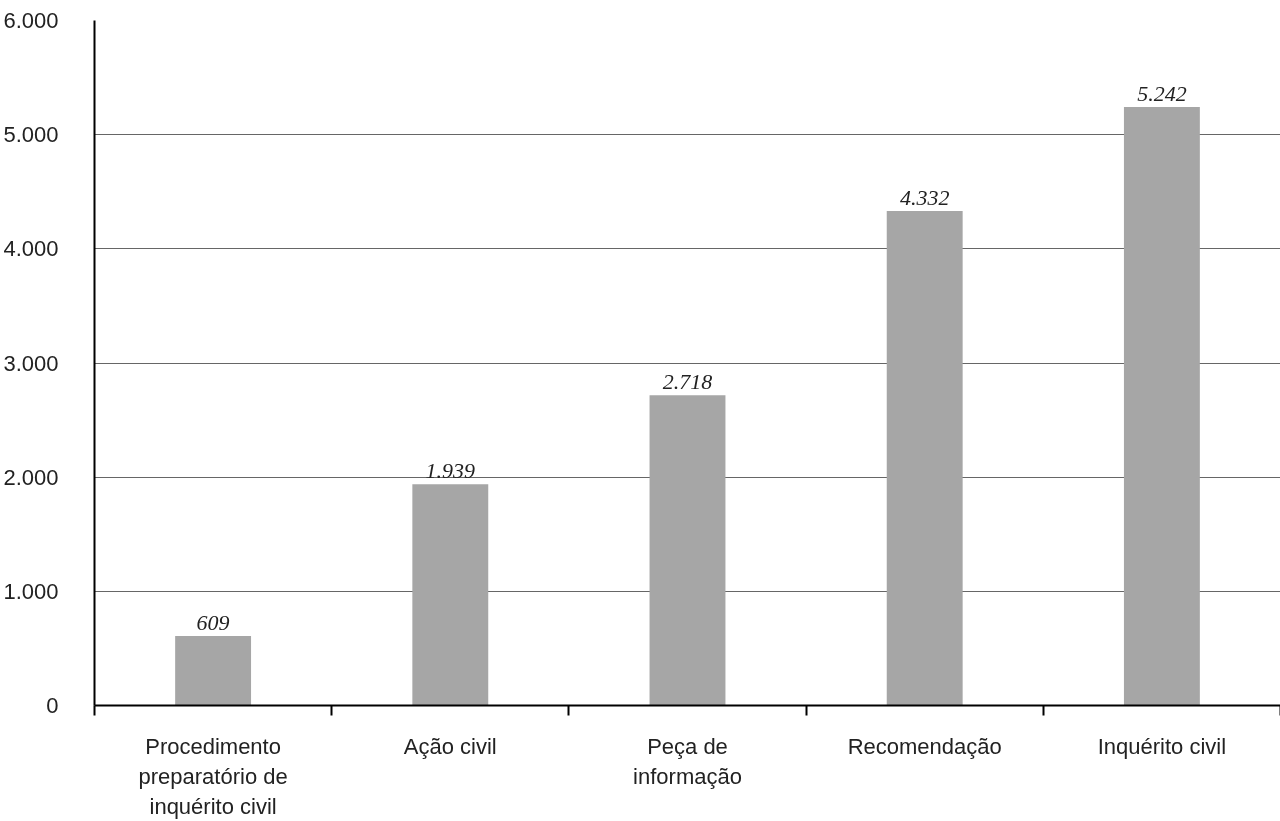  What do you see at coordinates (52, 705) in the screenshot?
I see `y-tick-label: 0` at bounding box center [52, 705].